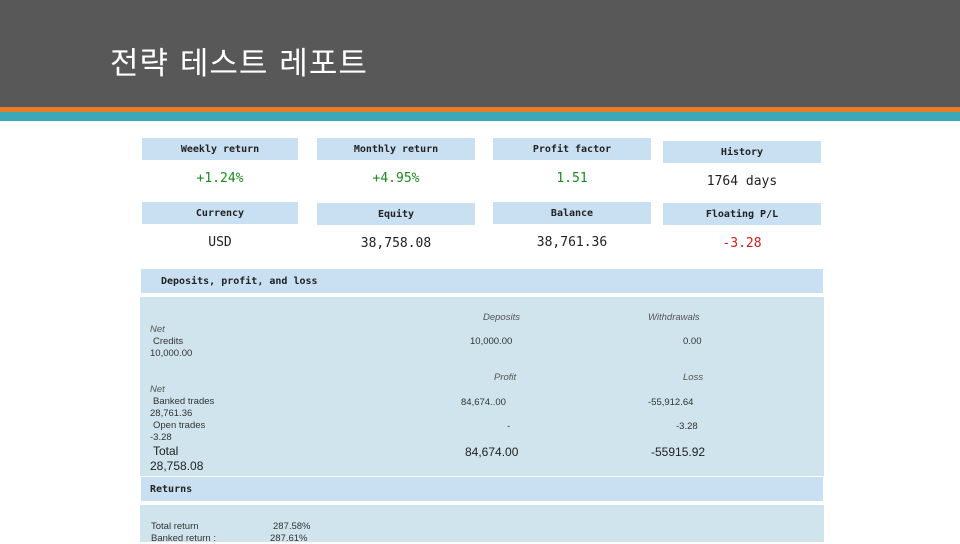  Describe the element at coordinates (482, 281) in the screenshot. I see `deposits-section-heading: Deposits, profit, and loss` at that location.